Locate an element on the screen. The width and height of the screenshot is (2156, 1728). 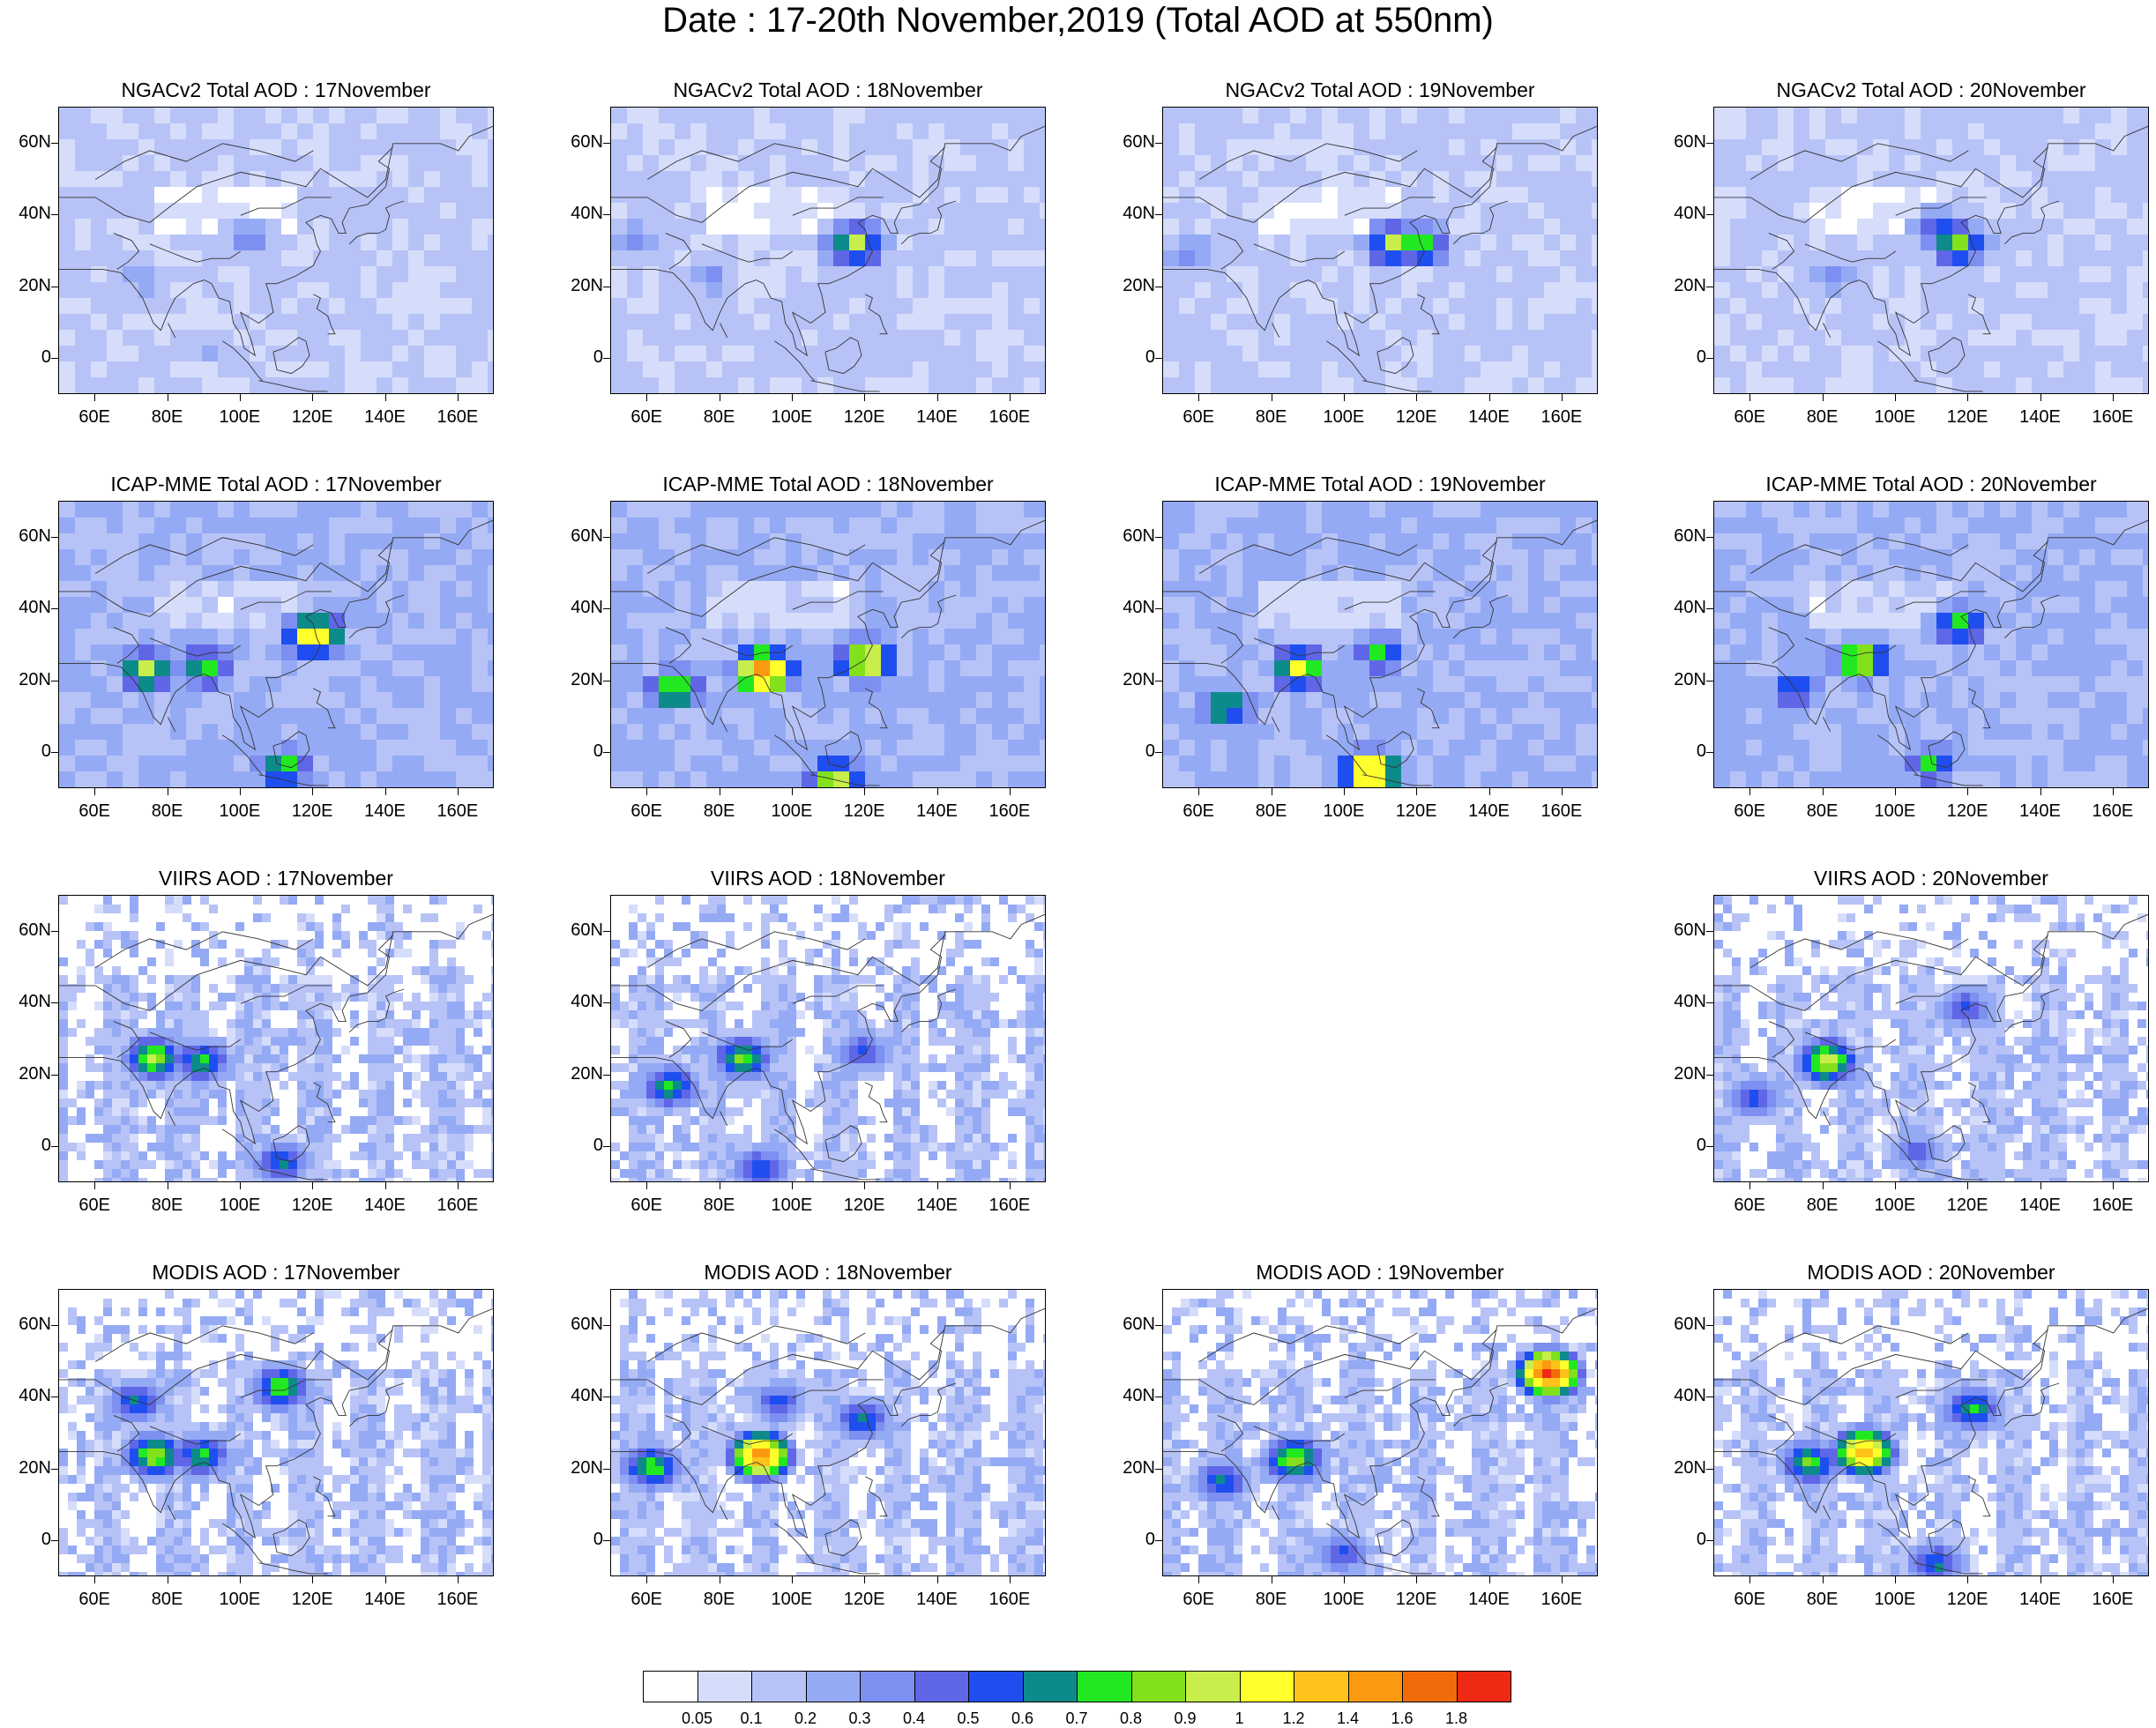
colorbar-label: 0.3 is located at coordinates (860, 1719).